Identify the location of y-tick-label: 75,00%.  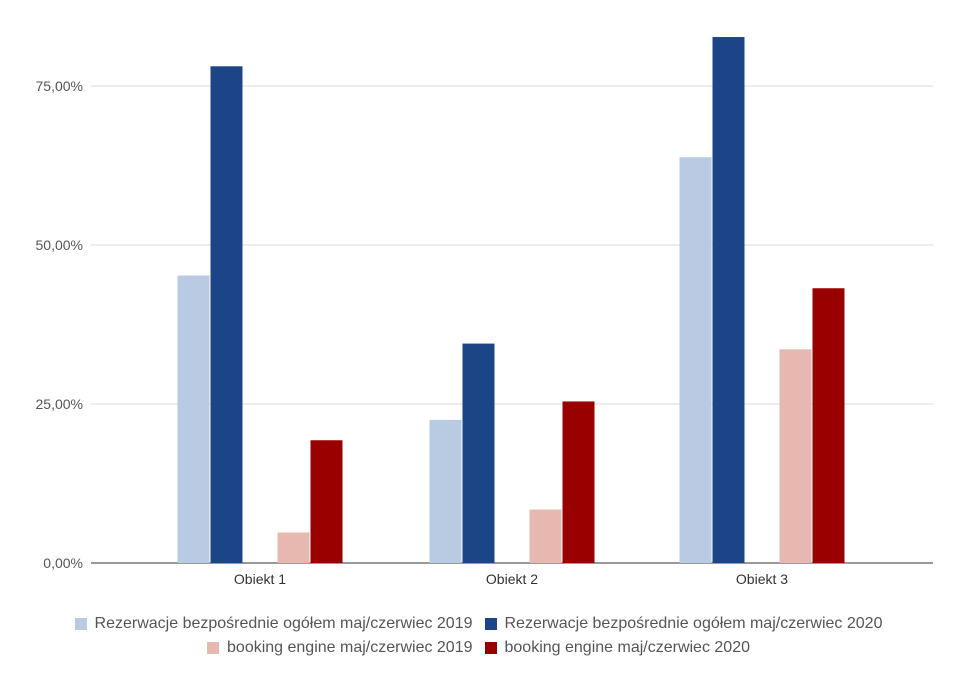
(59, 86).